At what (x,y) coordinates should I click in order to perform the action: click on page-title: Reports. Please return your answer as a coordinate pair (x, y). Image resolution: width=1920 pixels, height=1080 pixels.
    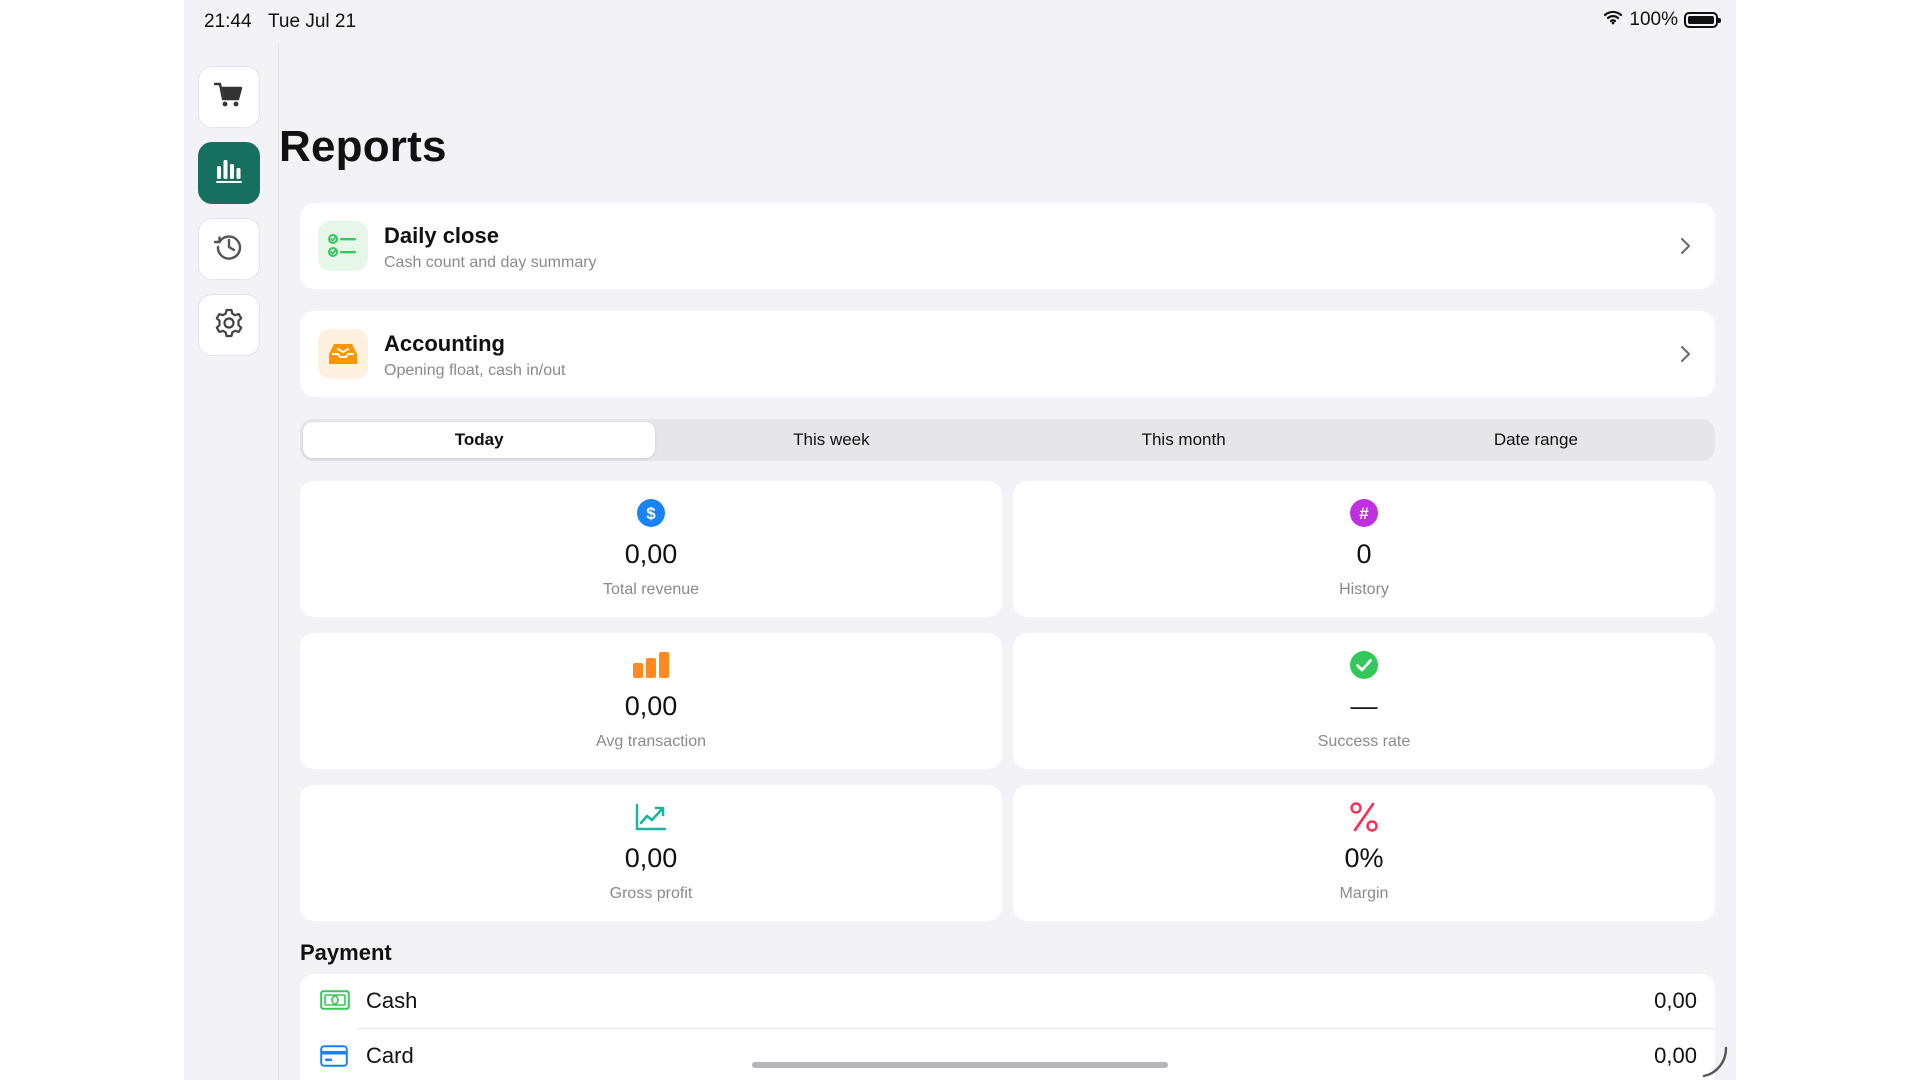
    Looking at the image, I should click on (363, 146).